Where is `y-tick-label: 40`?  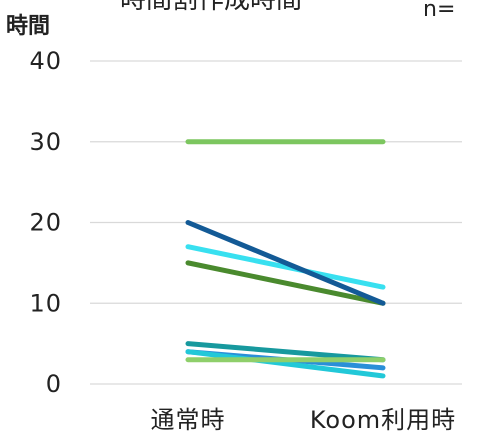
y-tick-label: 40 is located at coordinates (45, 61).